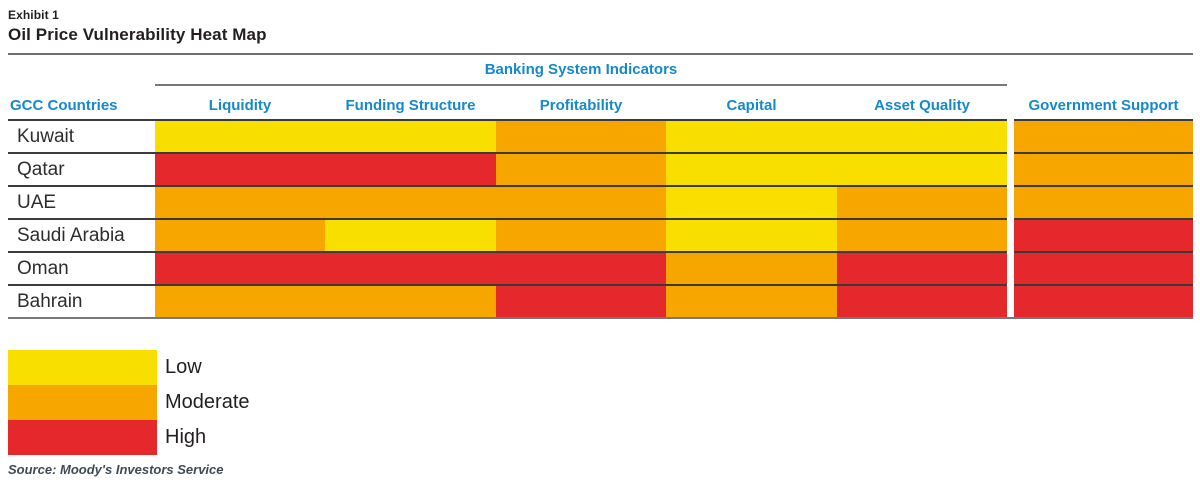  I want to click on legend-label-high: High, so click(186, 437).